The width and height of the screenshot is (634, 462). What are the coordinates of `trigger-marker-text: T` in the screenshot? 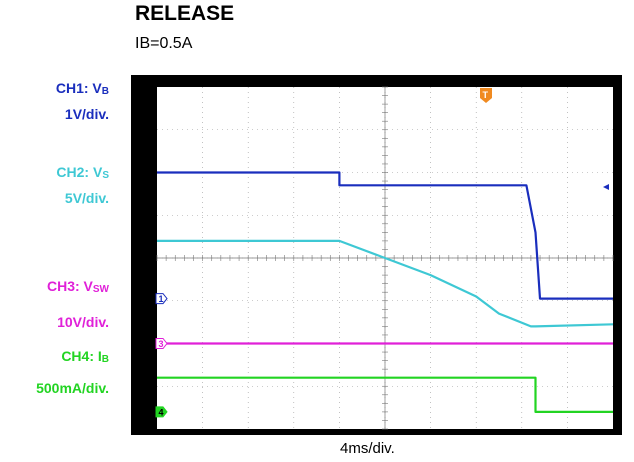 It's located at (486, 95).